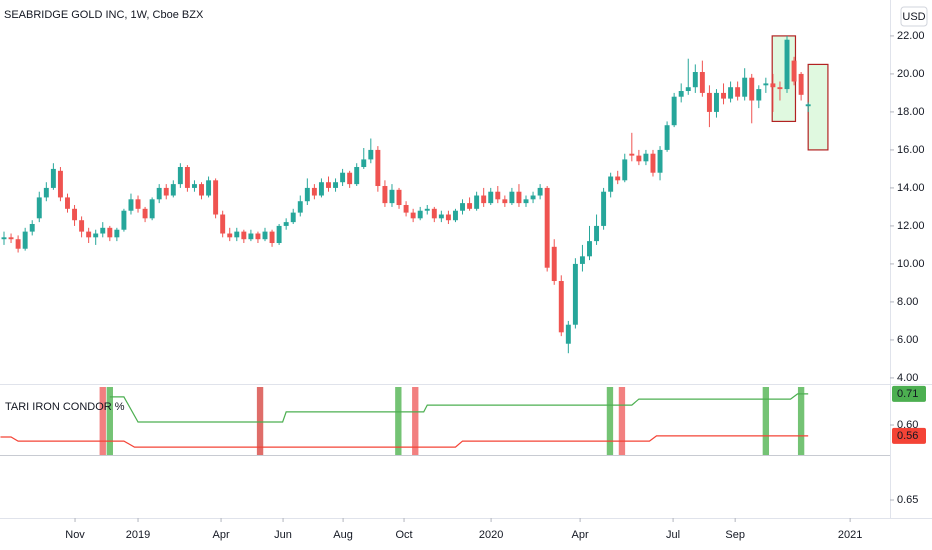 The image size is (932, 550). Describe the element at coordinates (911, 74) in the screenshot. I see `y-tick-label: 20.00` at that location.